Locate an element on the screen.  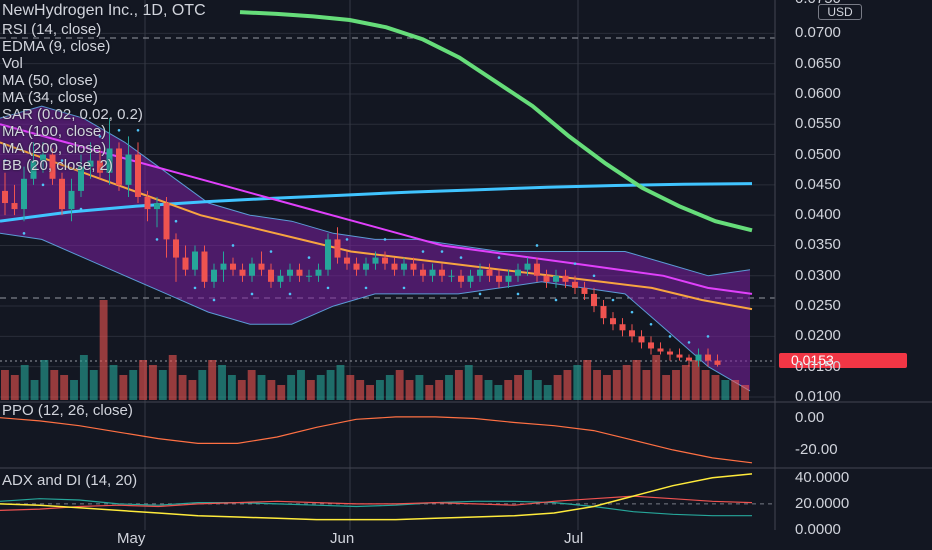
ppo-panel-title: PPO (12, 26, close) is located at coordinates (67, 410).